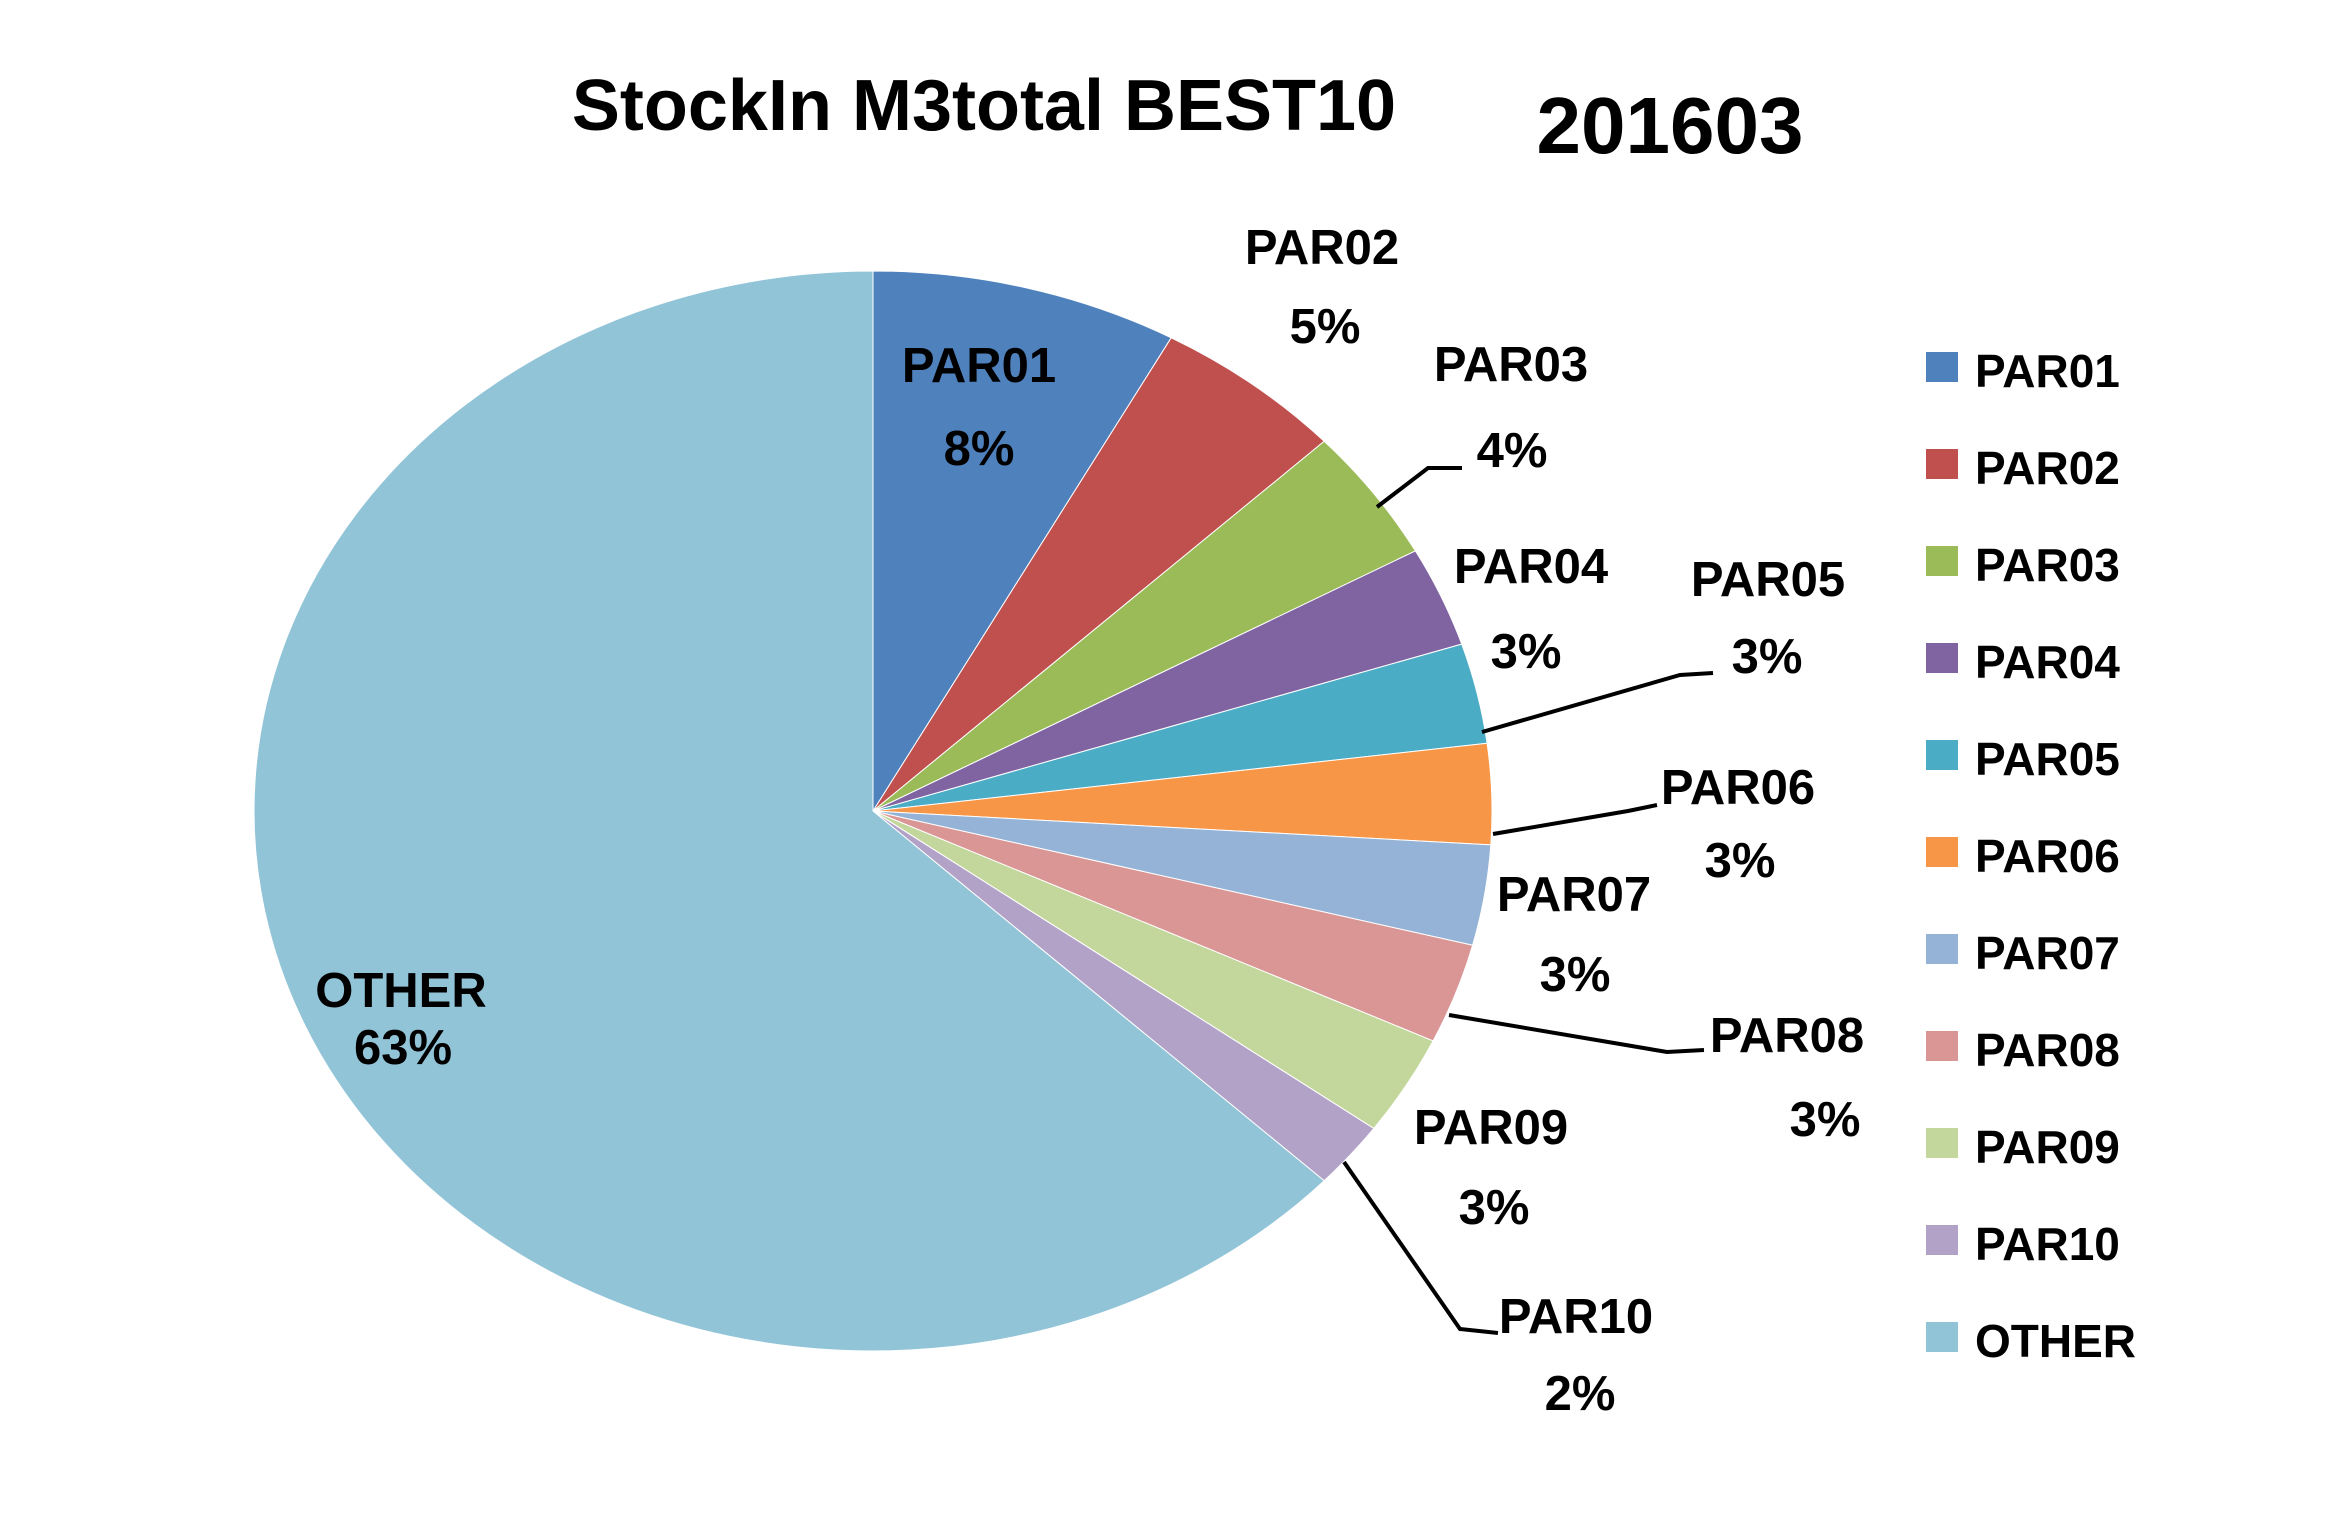  Describe the element at coordinates (984, 106) in the screenshot. I see `svg-text: StockIn M3total BEST10` at that location.